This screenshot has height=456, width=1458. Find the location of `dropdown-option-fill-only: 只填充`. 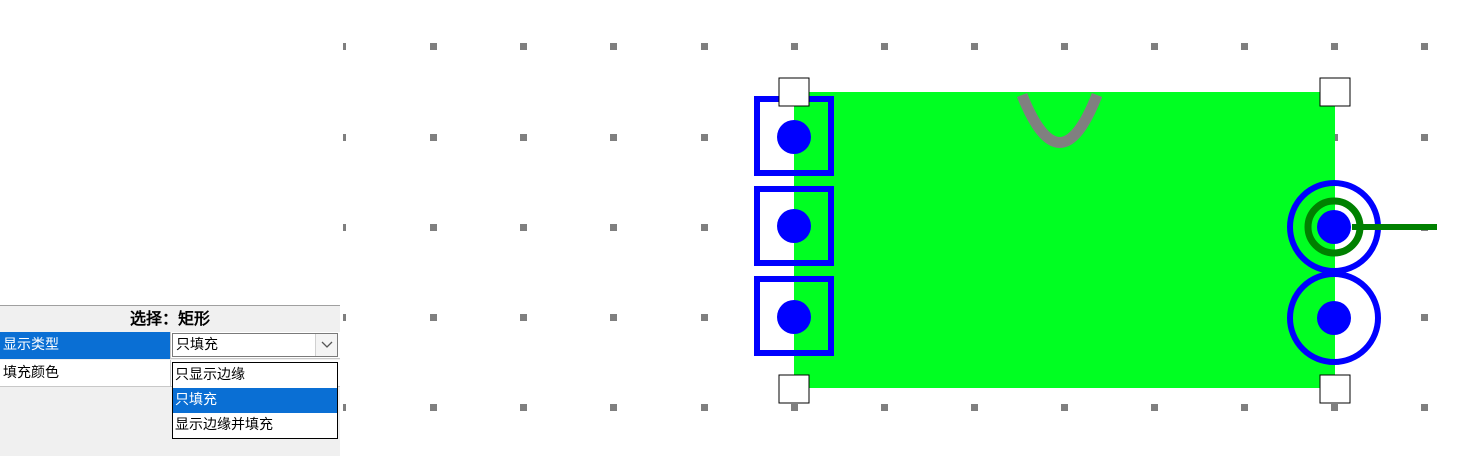

dropdown-option-fill-only: 只填充 is located at coordinates (255, 400).